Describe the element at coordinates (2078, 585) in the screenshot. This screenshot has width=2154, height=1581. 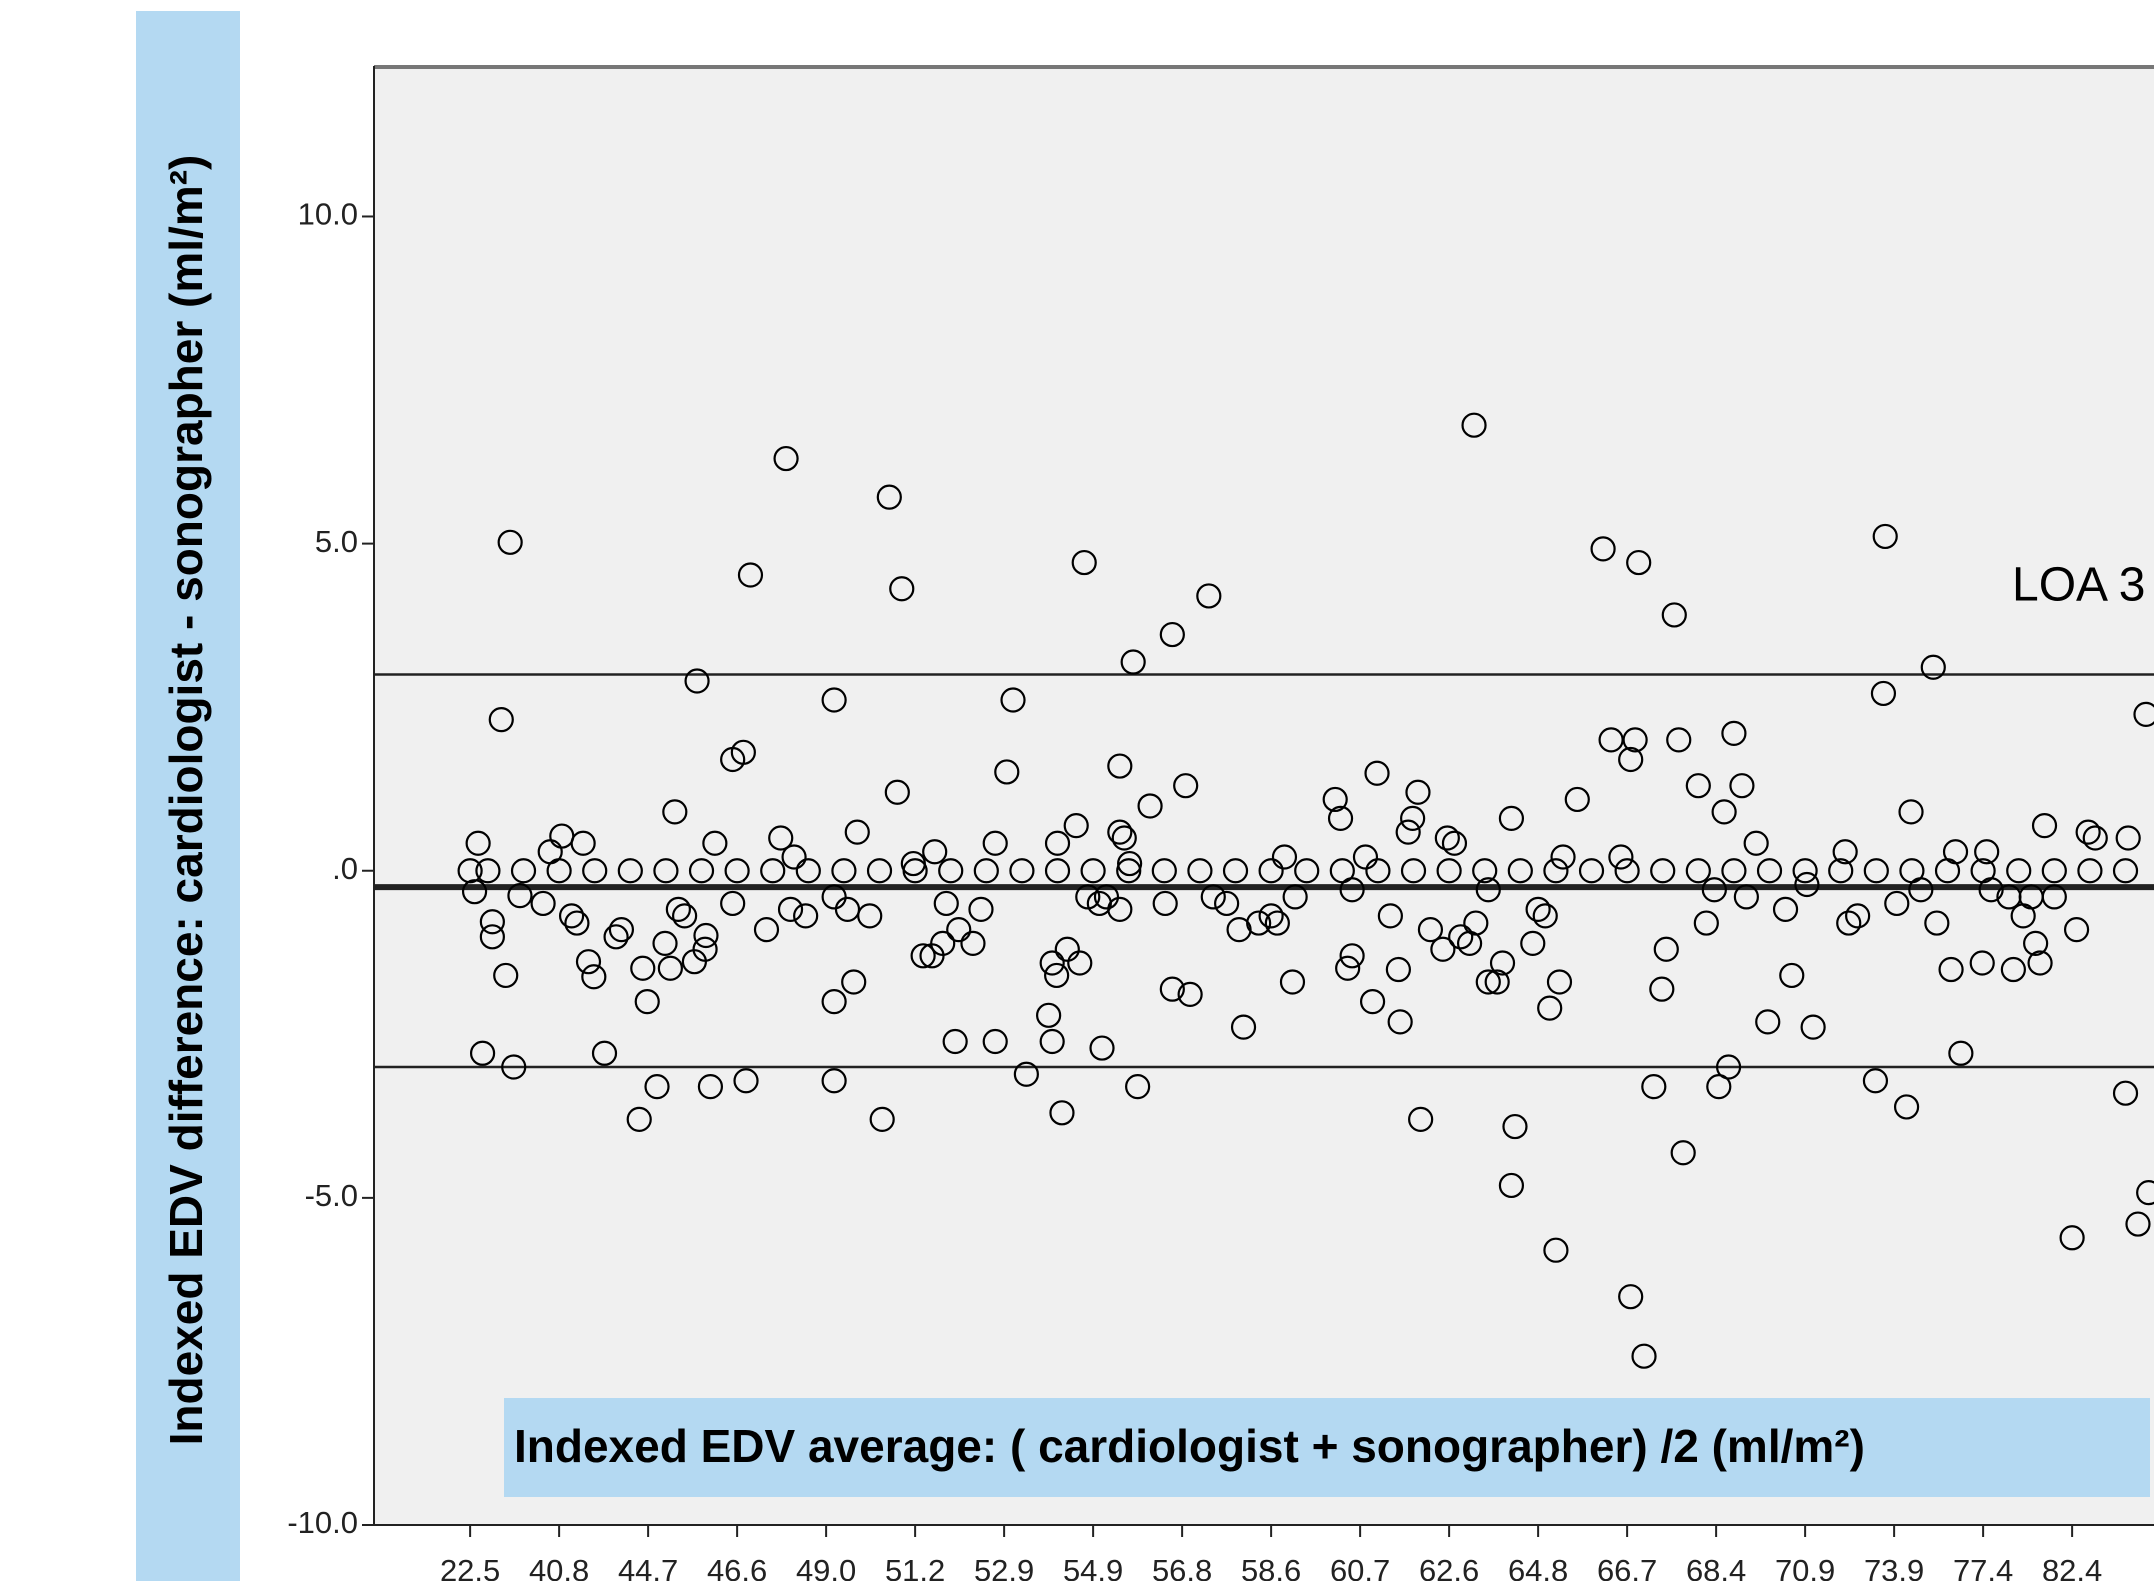
I see `annotation: LOA 3` at that location.